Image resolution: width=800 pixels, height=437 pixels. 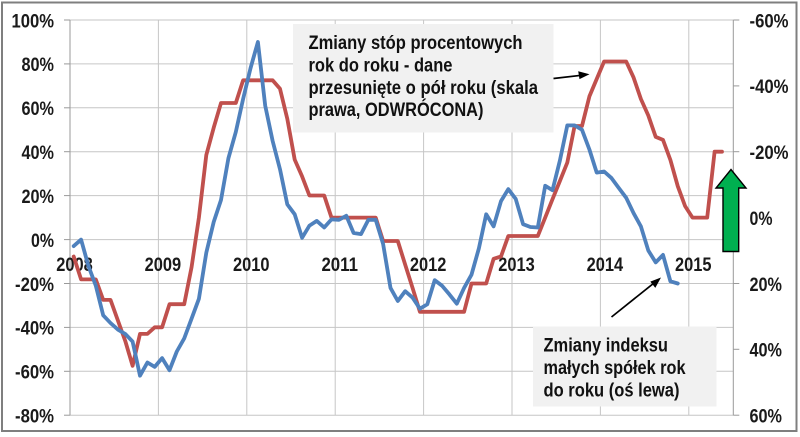 I want to click on svg-text: 2015, so click(x=693, y=265).